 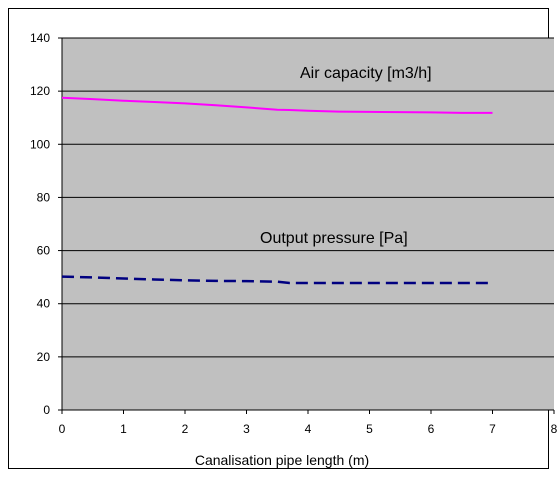 What do you see at coordinates (554, 429) in the screenshot?
I see `x-tick-label-8: 8` at bounding box center [554, 429].